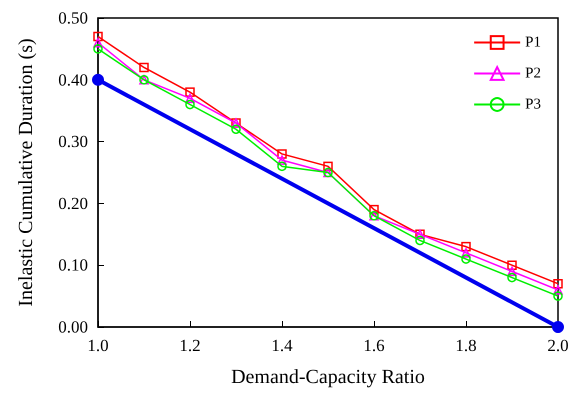 The image size is (574, 413). Describe the element at coordinates (328, 377) in the screenshot. I see `x-axis-title: Demand-Capacity Ratio` at that location.